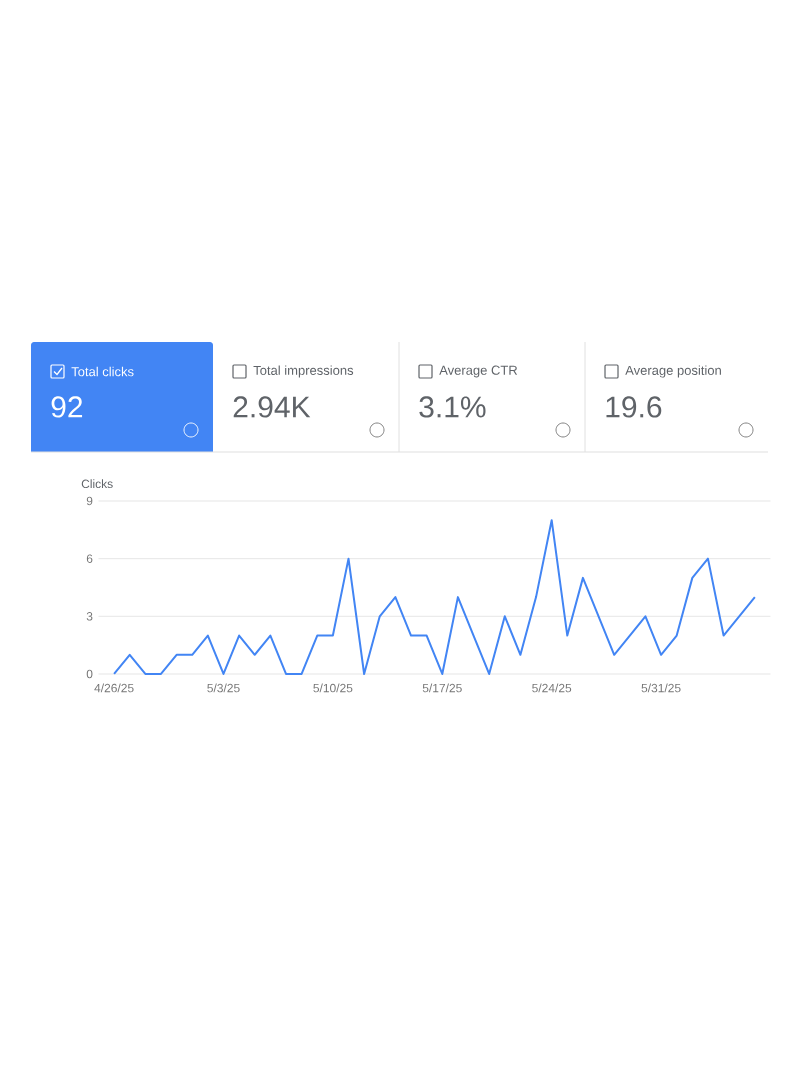 The height and width of the screenshot is (1067, 800). Describe the element at coordinates (272, 407) in the screenshot. I see `text: 2.94K` at that location.